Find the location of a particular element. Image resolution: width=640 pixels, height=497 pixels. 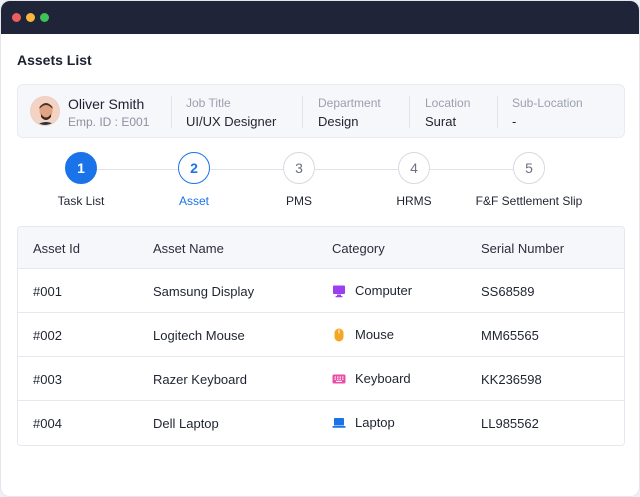

window-titlebar is located at coordinates (320, 17).